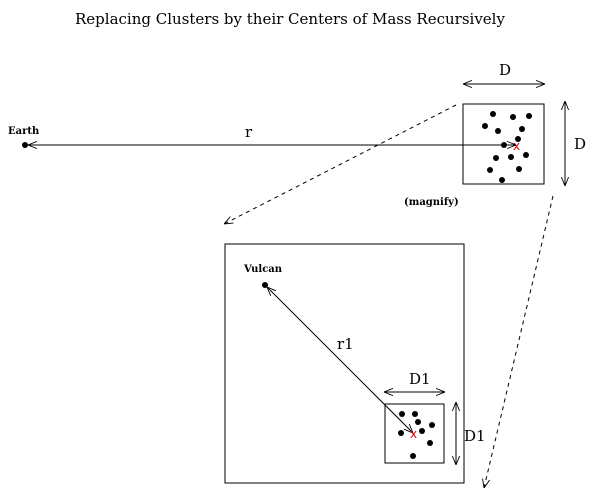 The image size is (601, 501). I want to click on sub-cluster-box, so click(414, 433).